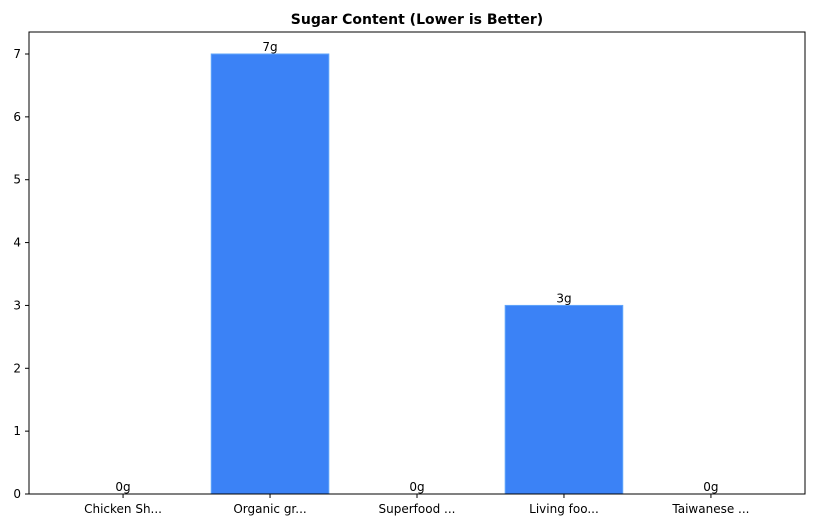  I want to click on y-tick-label: 5, so click(17, 180).